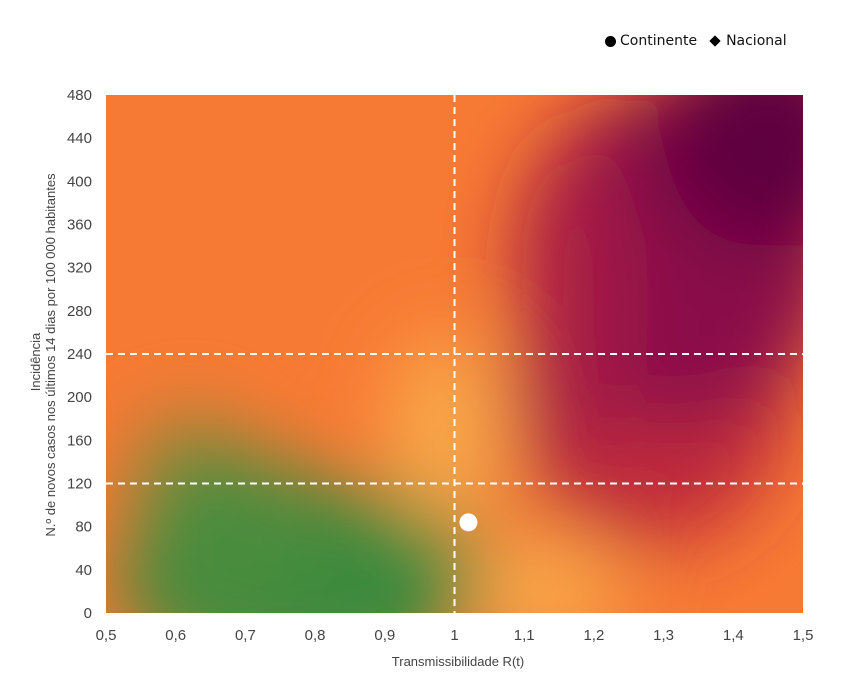 The image size is (843, 698). I want to click on y-axis-label-title: Incidência, so click(35, 361).